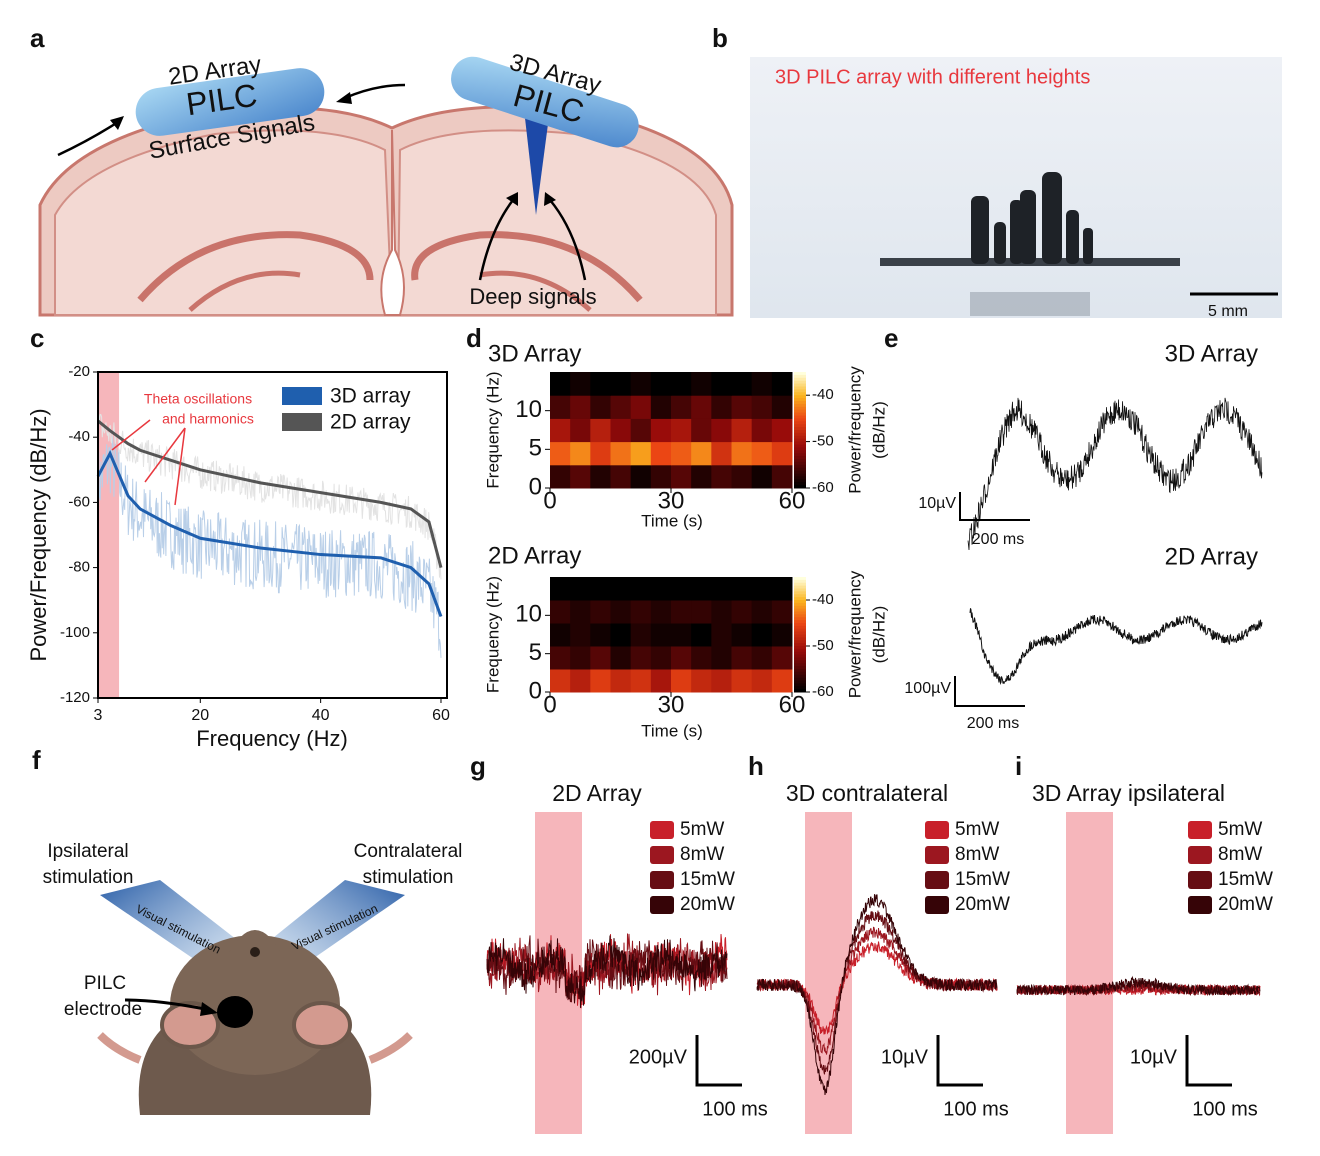 The height and width of the screenshot is (1156, 1320). What do you see at coordinates (198, 399) in the screenshot?
I see `annotation: Theta oscillations` at bounding box center [198, 399].